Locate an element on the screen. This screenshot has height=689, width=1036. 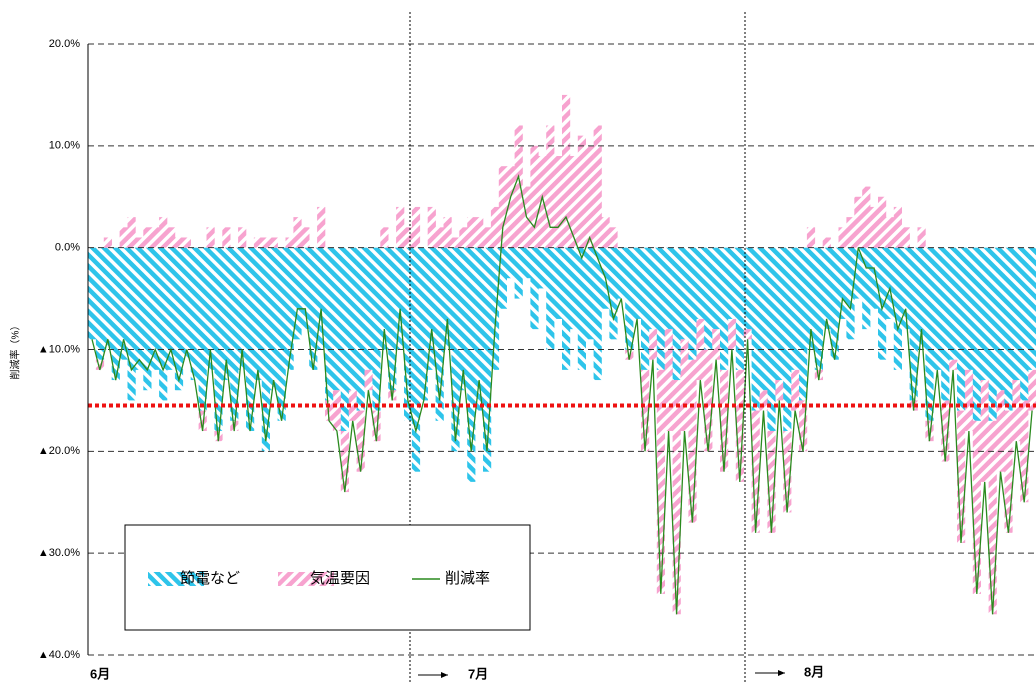
legend-swatch is located at coordinates (306, 579).